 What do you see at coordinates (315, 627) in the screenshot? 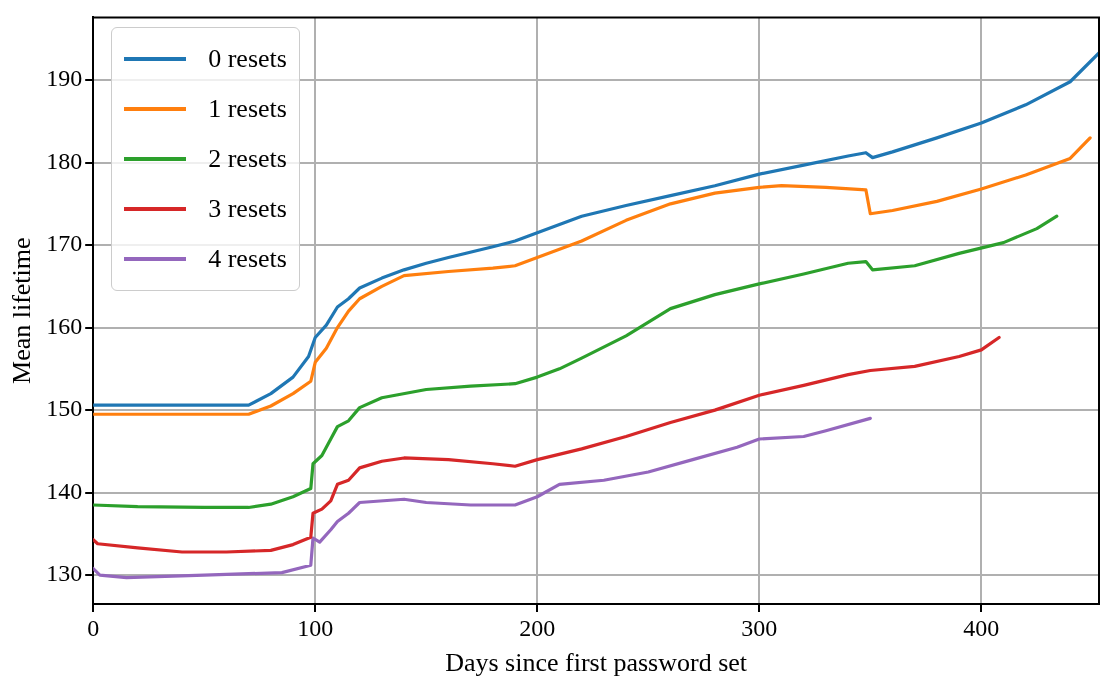
I see `x-tick-label: 100` at bounding box center [315, 627].